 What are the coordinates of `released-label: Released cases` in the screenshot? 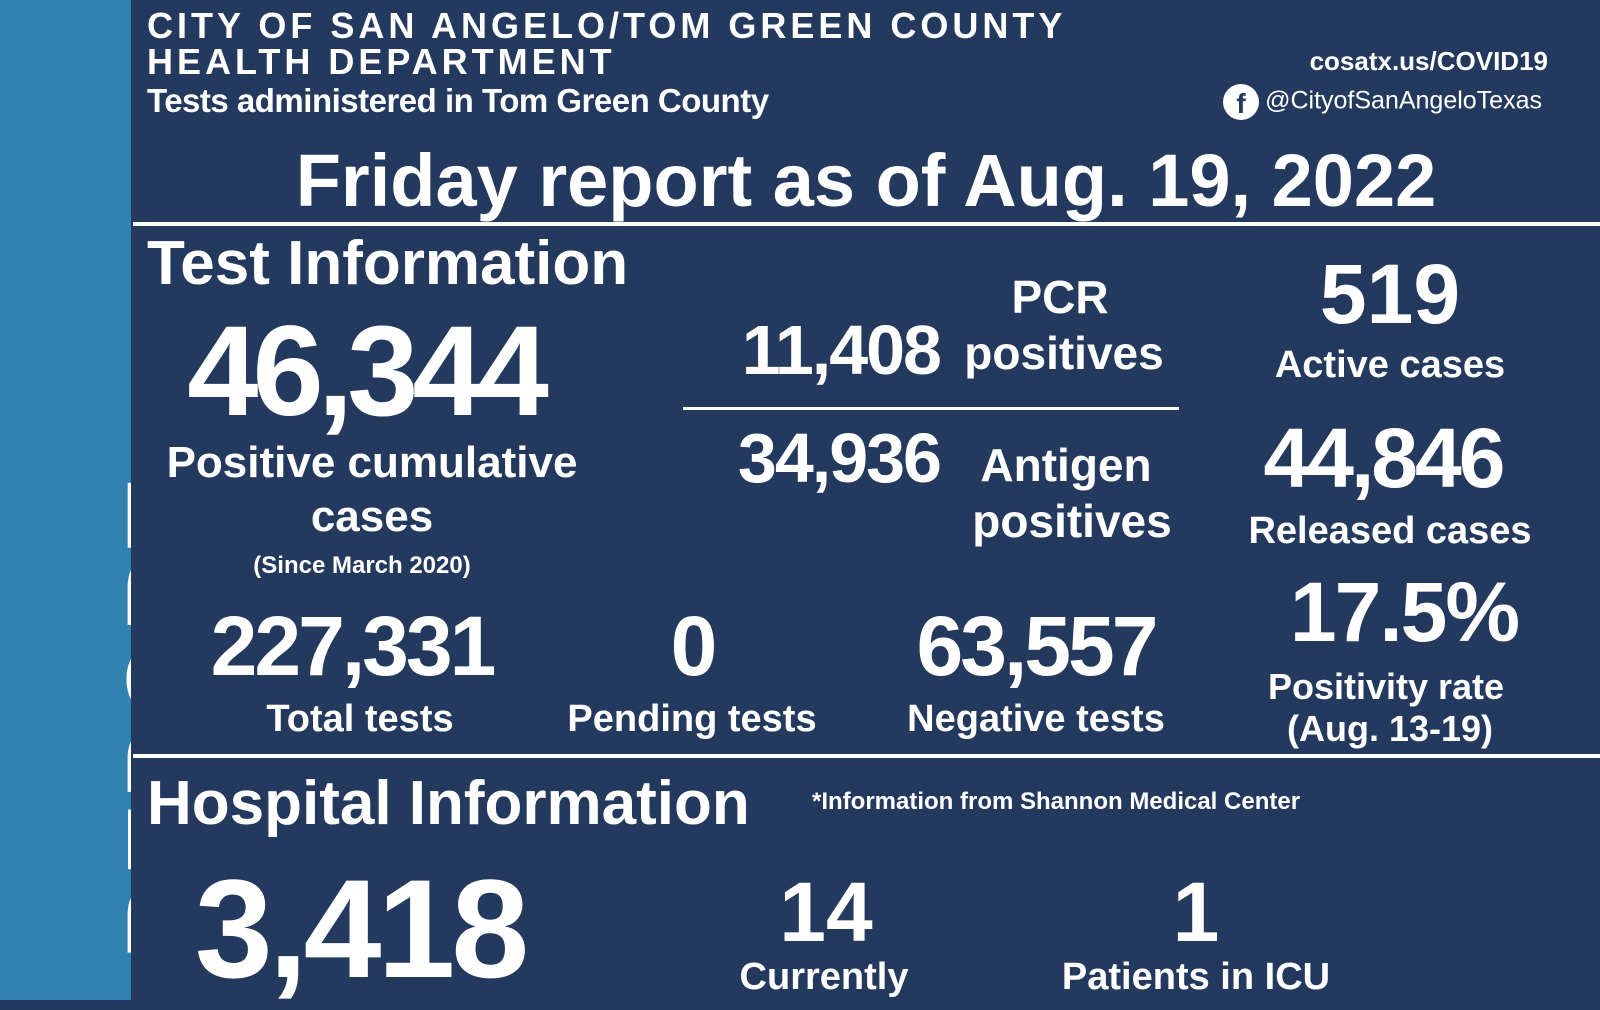 It's located at (1390, 531).